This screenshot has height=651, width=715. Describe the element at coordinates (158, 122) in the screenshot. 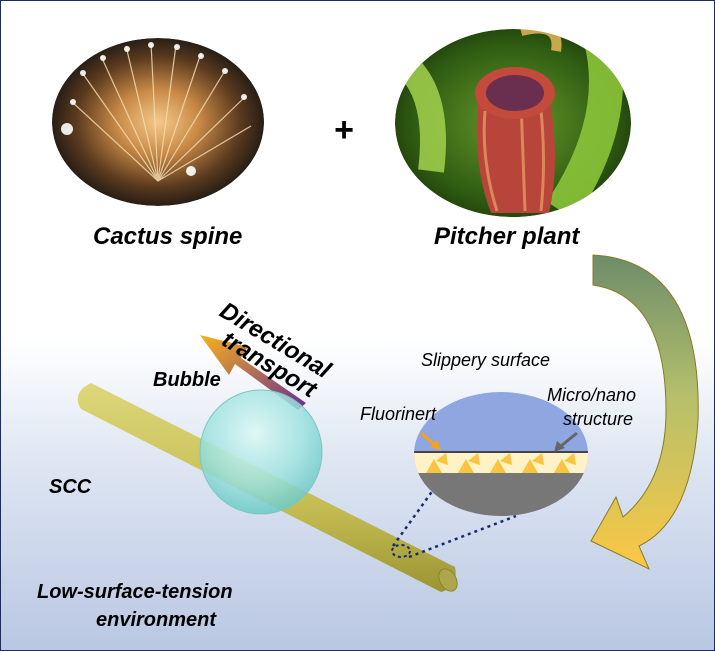

I see `cactus-photo` at that location.